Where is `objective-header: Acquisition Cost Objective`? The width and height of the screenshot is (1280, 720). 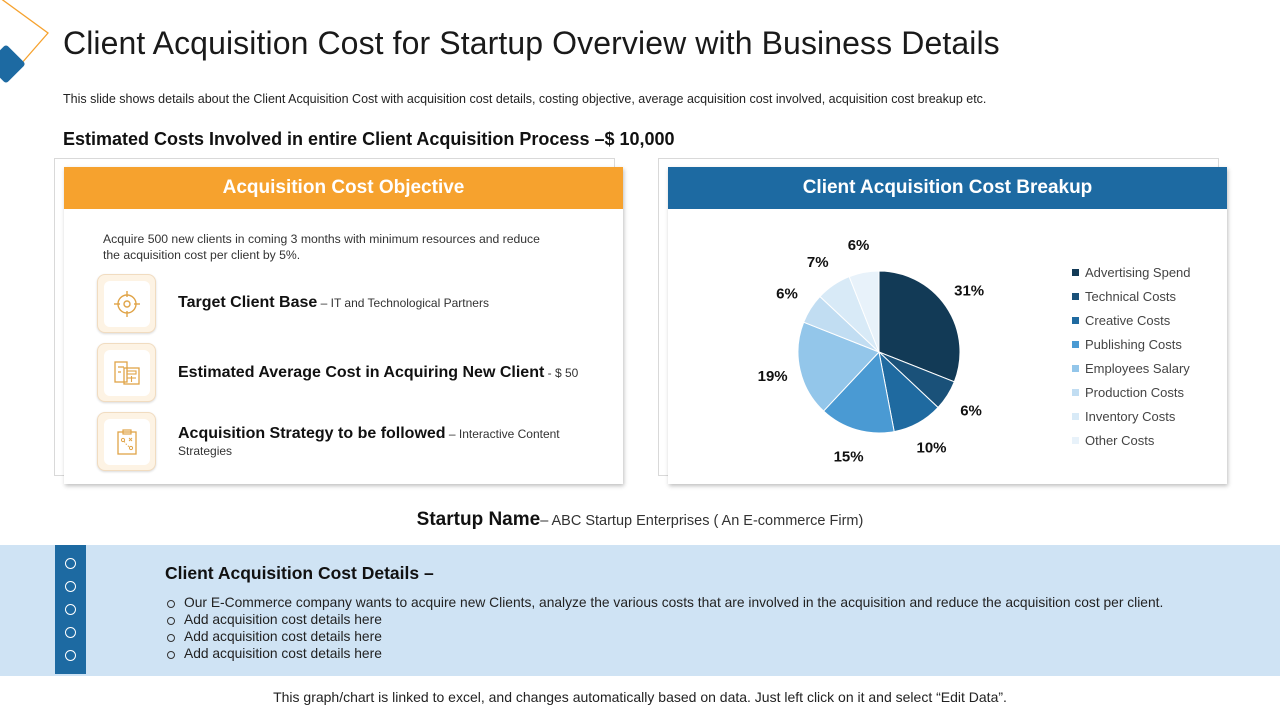 objective-header: Acquisition Cost Objective is located at coordinates (343, 188).